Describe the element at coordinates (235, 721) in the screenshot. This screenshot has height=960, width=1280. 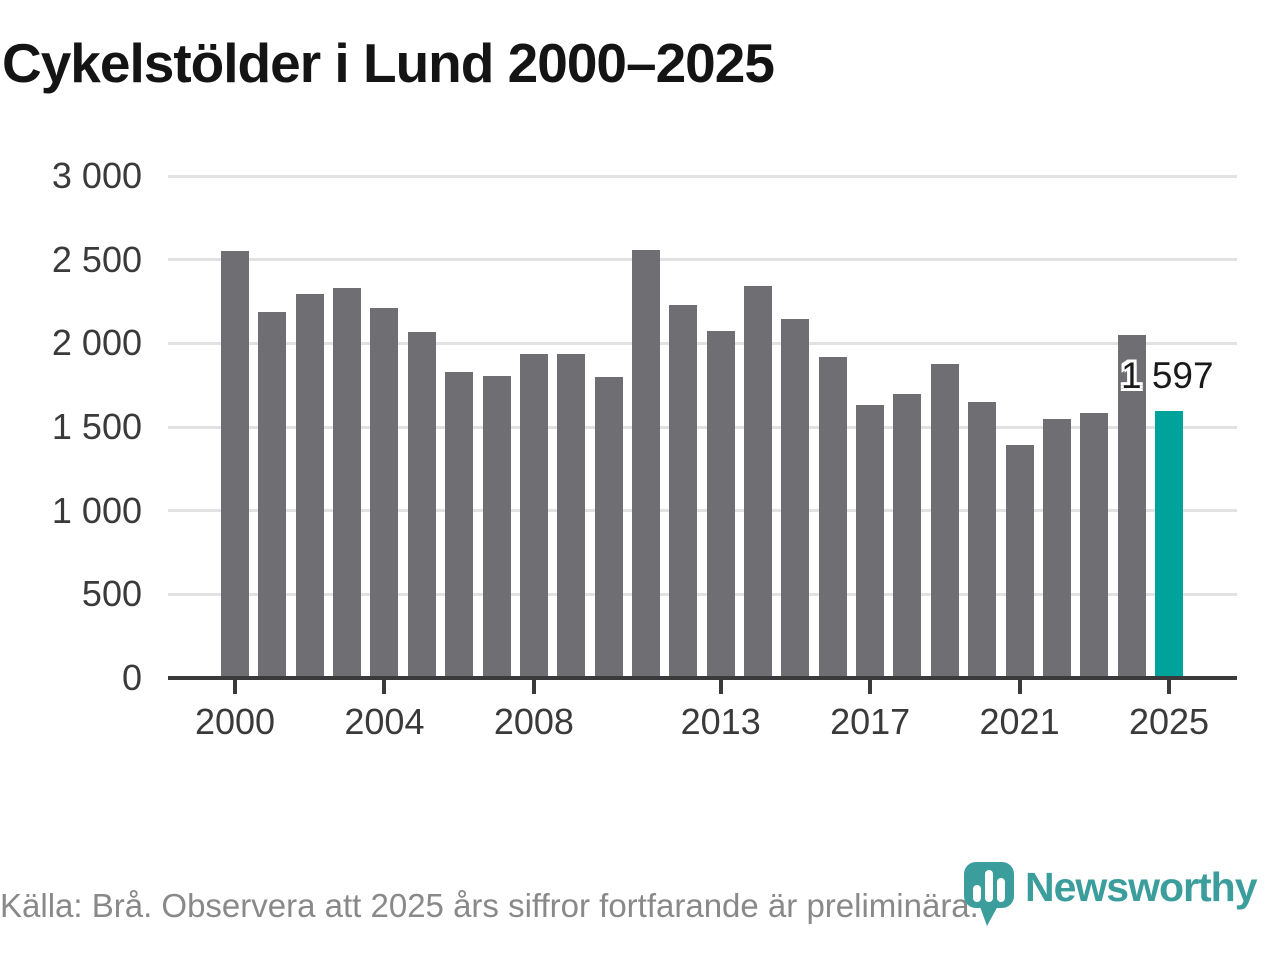
I see `x-tick-label-2000: 2000` at that location.